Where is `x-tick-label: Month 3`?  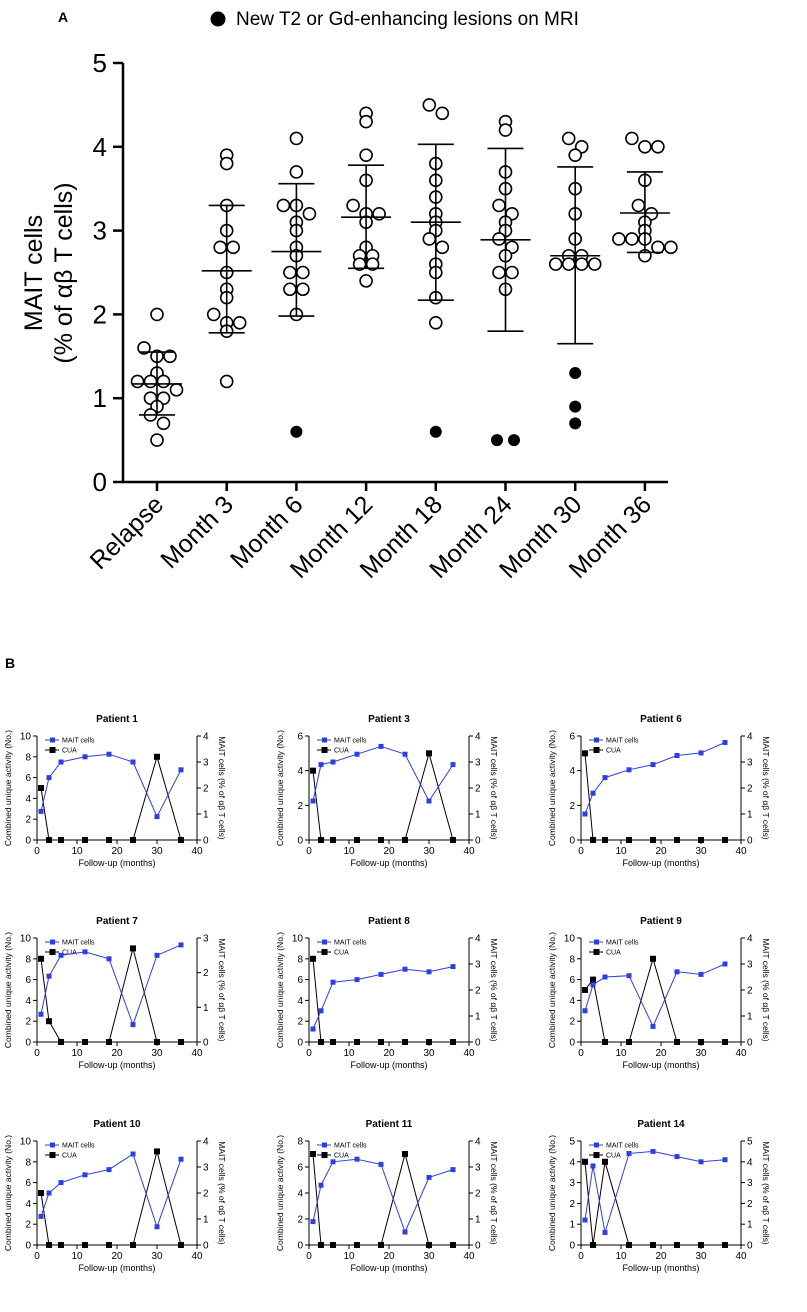
x-tick-label: Month 3 is located at coordinates (197, 532).